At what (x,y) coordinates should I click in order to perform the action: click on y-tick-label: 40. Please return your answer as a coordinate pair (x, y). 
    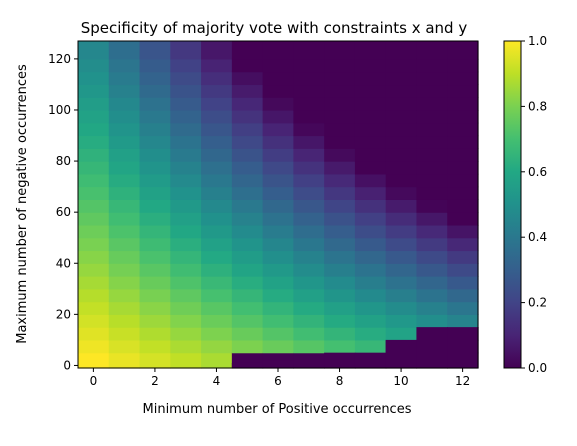
    Looking at the image, I should click on (63, 263).